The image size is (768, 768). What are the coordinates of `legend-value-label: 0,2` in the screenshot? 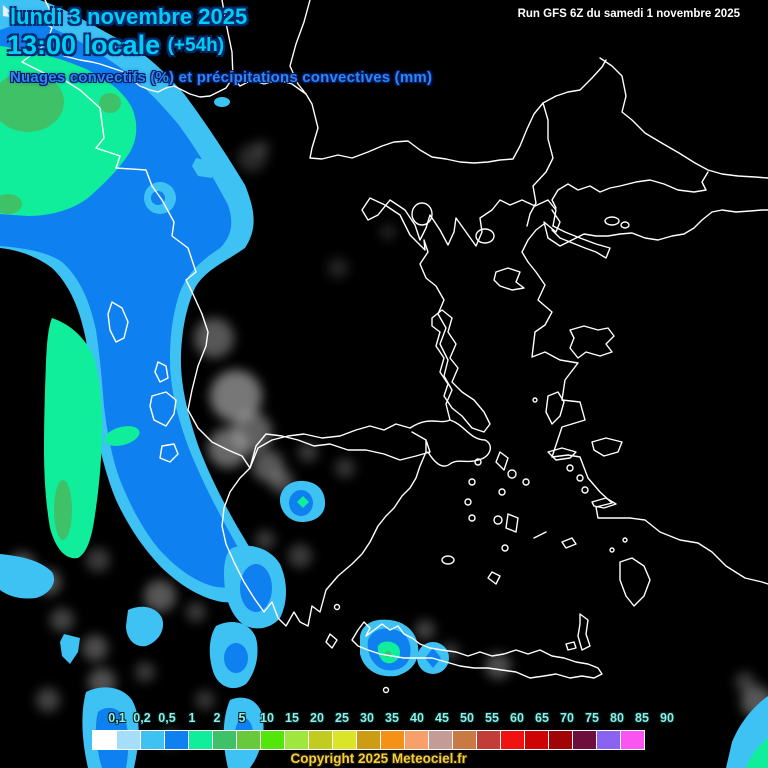 It's located at (142, 718).